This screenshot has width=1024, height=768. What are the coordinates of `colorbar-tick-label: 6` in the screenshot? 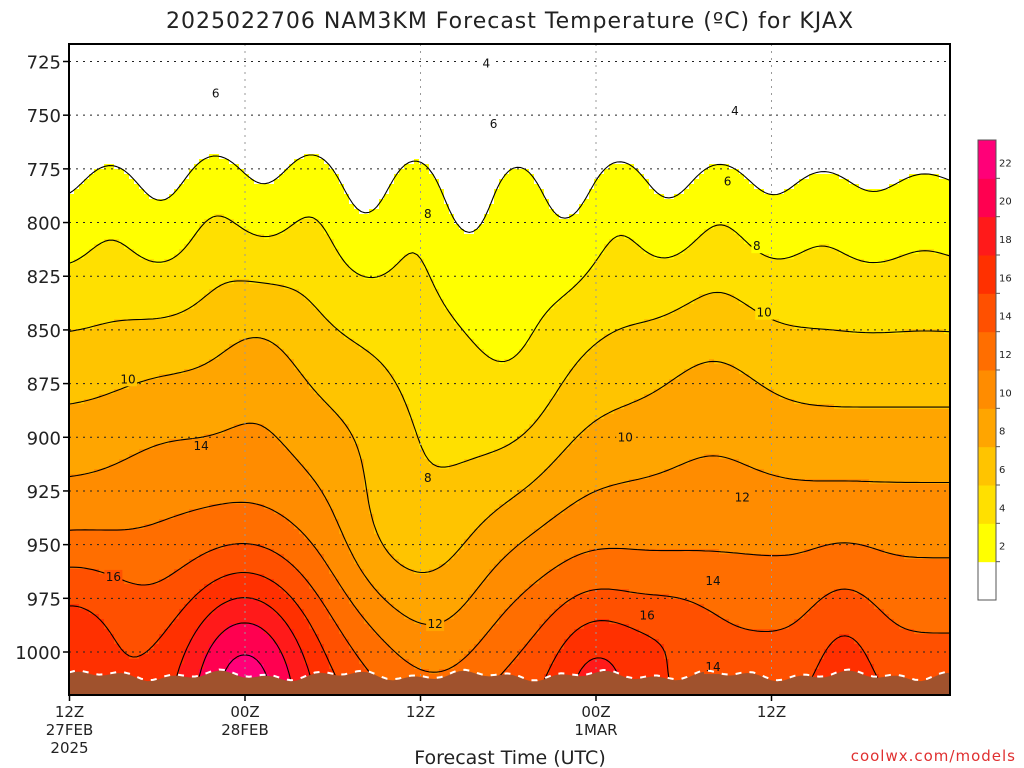 It's located at (1002, 470).